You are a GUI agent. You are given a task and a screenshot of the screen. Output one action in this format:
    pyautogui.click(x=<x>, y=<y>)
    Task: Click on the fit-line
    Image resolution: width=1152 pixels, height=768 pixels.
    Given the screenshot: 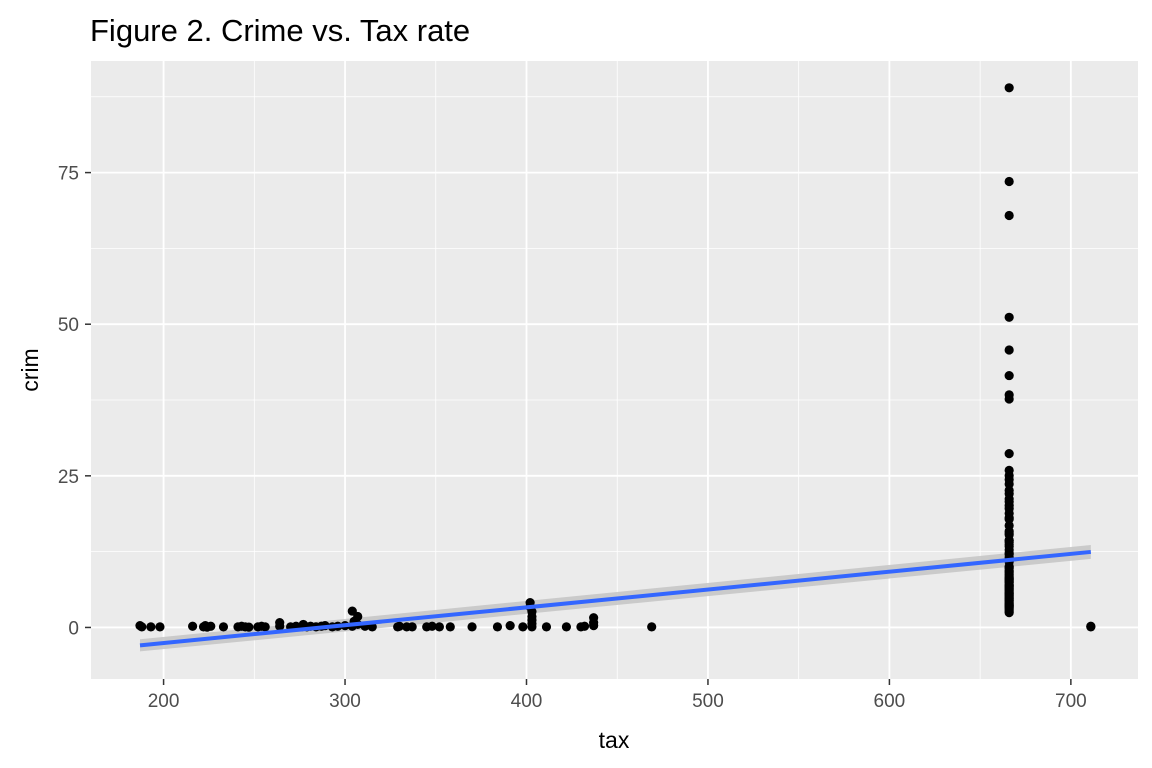 What is the action you would take?
    pyautogui.click(x=615, y=598)
    